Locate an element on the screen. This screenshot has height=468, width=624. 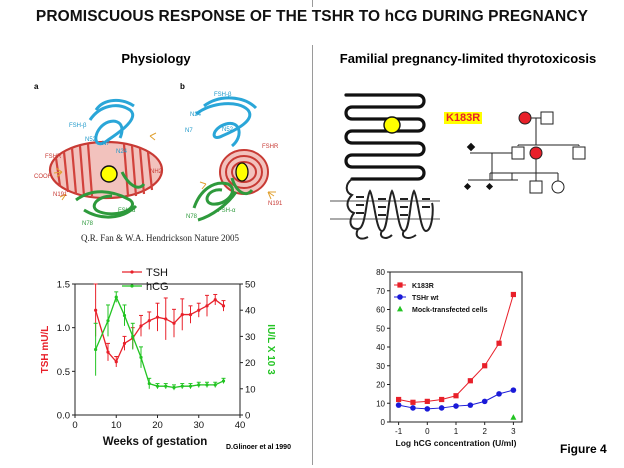
structure-a-label-fshr: FSHR is located at coordinates (53, 157).